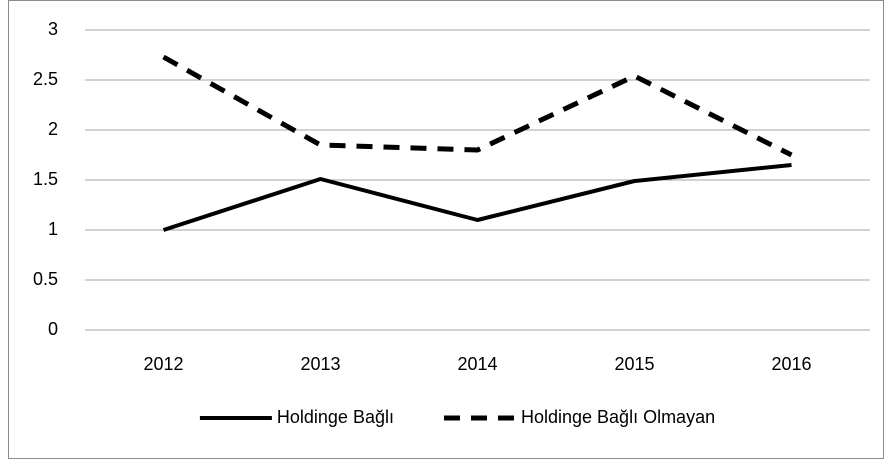  Describe the element at coordinates (53, 329) in the screenshot. I see `y-tick-label: 0` at that location.